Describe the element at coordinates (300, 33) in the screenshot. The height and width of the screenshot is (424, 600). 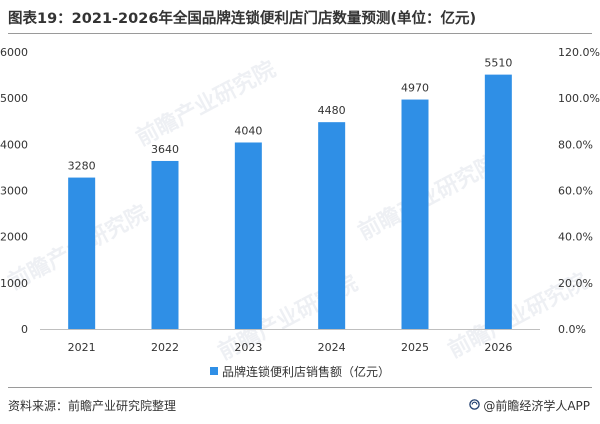
I see `title-divider` at that location.